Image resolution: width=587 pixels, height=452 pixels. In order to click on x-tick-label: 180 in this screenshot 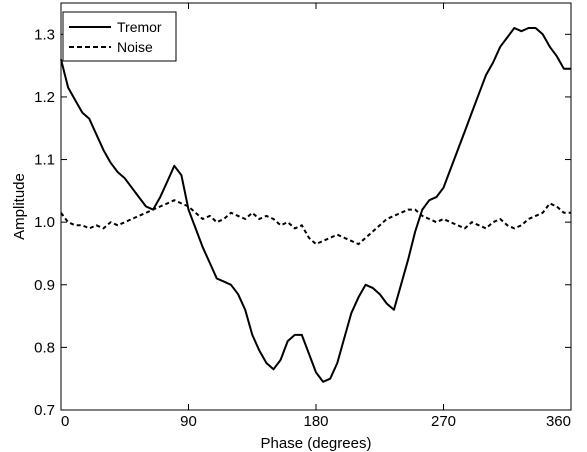, I will do `click(315, 421)`.